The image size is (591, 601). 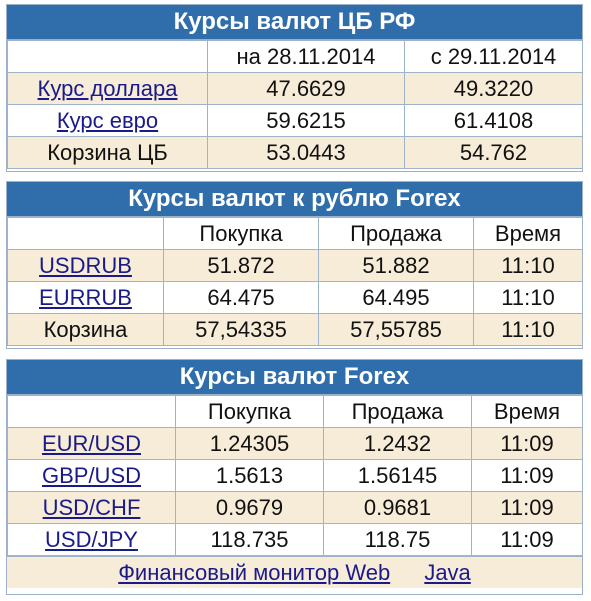 I want to click on table-row: Корзина ЦБ 53.0443 54.762, so click(x=295, y=152).